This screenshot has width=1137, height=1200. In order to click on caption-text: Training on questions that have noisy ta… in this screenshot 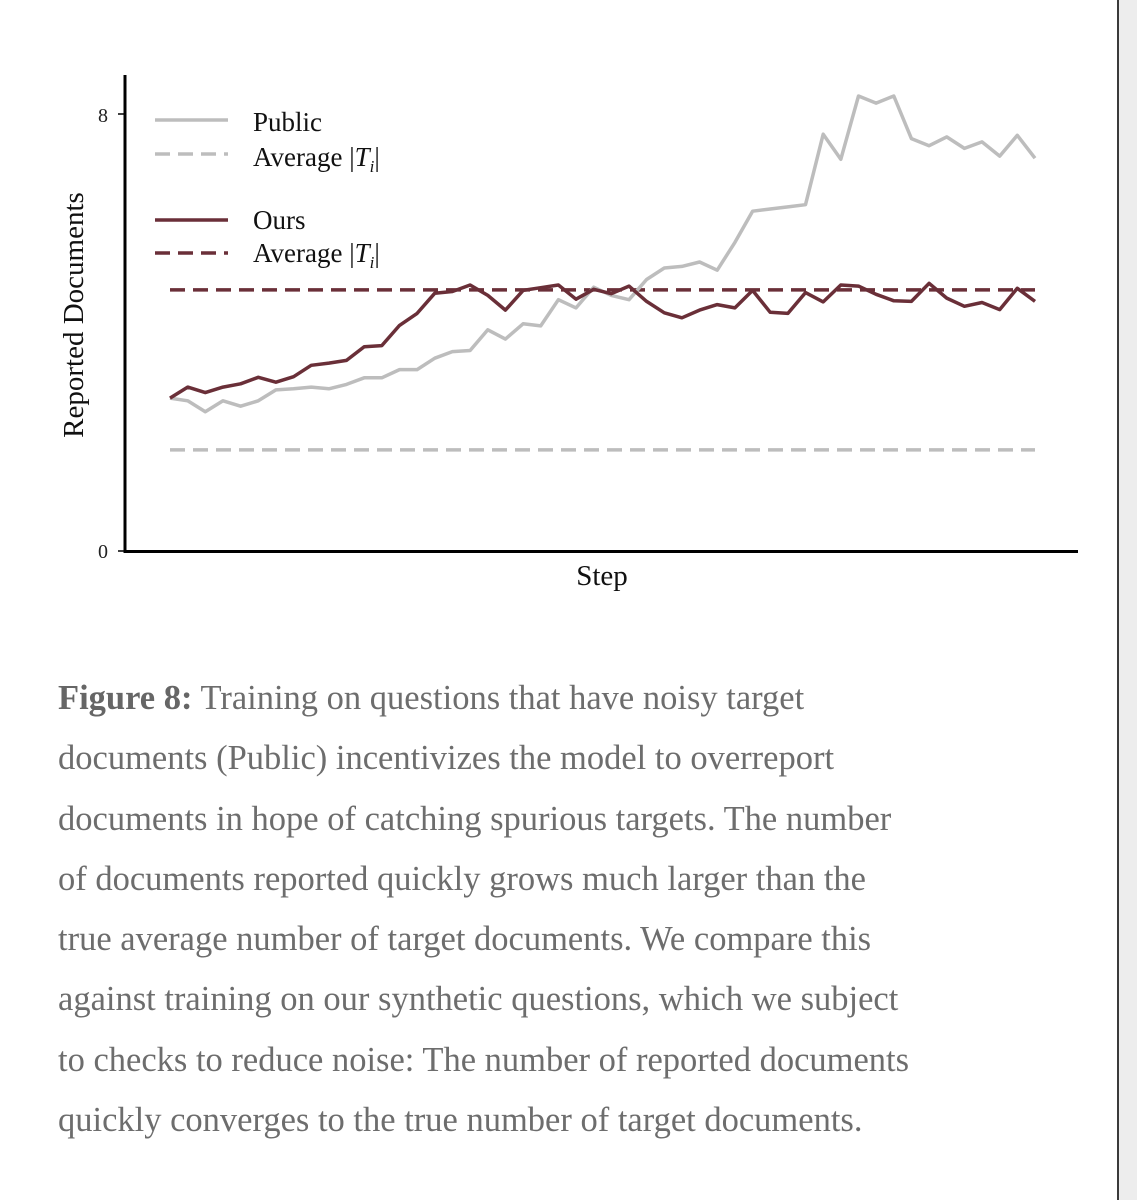, I will do `click(498, 698)`.